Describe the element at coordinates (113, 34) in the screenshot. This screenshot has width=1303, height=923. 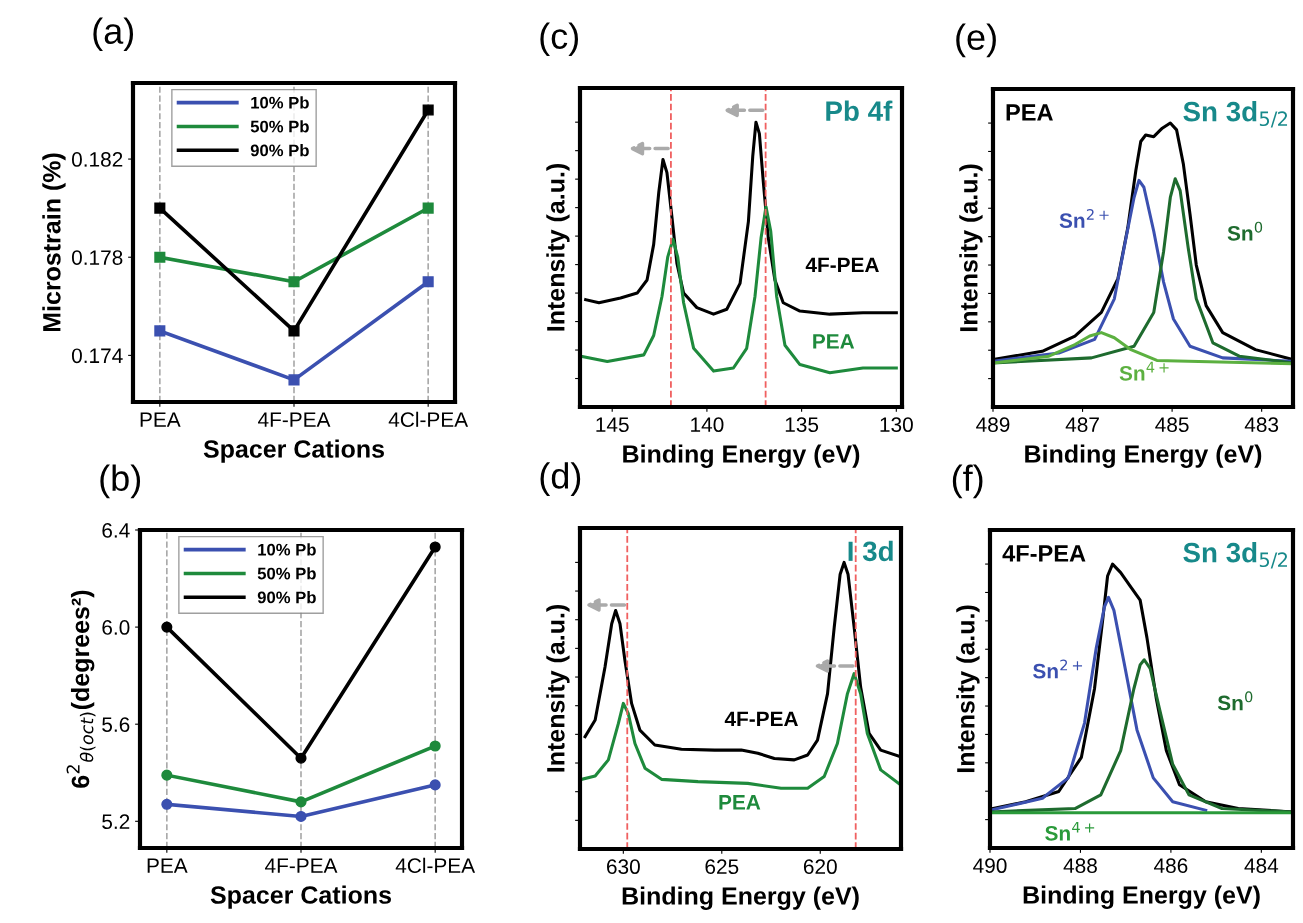
I see `chart-title: (a)` at that location.